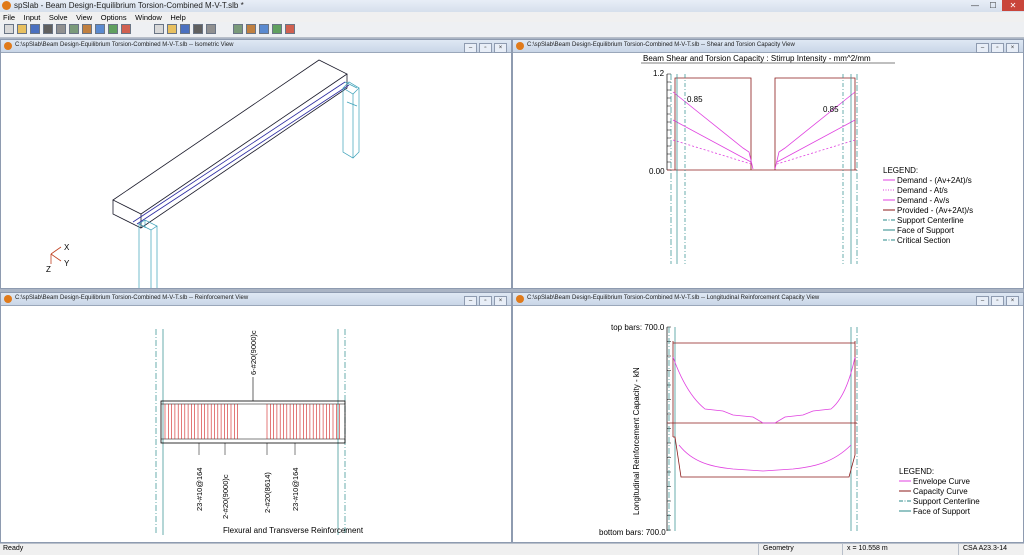 Image resolution: width=1024 pixels, height=555 pixels. What do you see at coordinates (778, 548) in the screenshot?
I see `status-mode: Geometry` at bounding box center [778, 548].